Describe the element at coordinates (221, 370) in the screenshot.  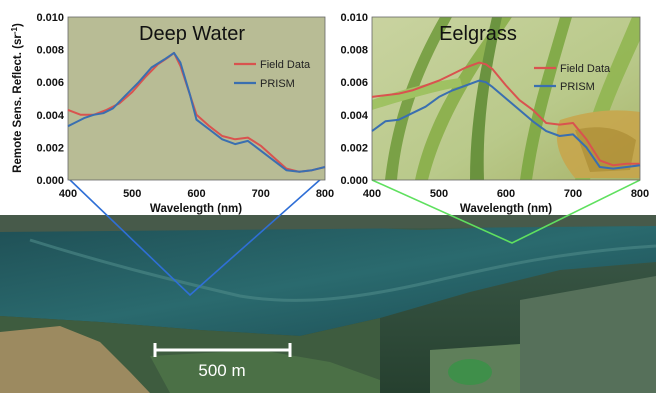
I see `scale-bar-label: 500 m` at that location.